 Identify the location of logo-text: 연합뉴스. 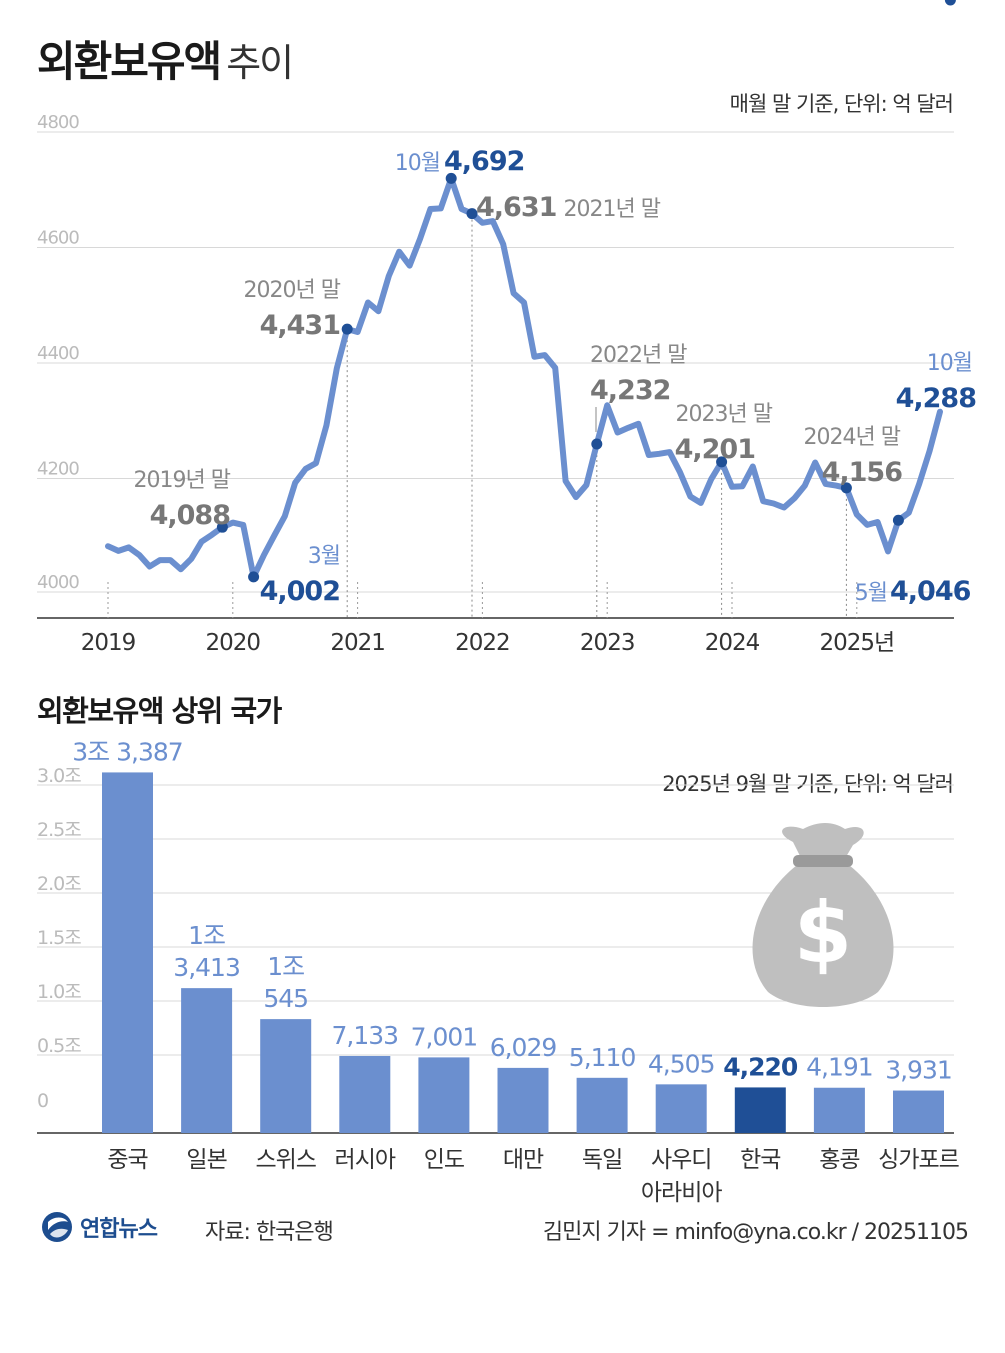
(119, 1229).